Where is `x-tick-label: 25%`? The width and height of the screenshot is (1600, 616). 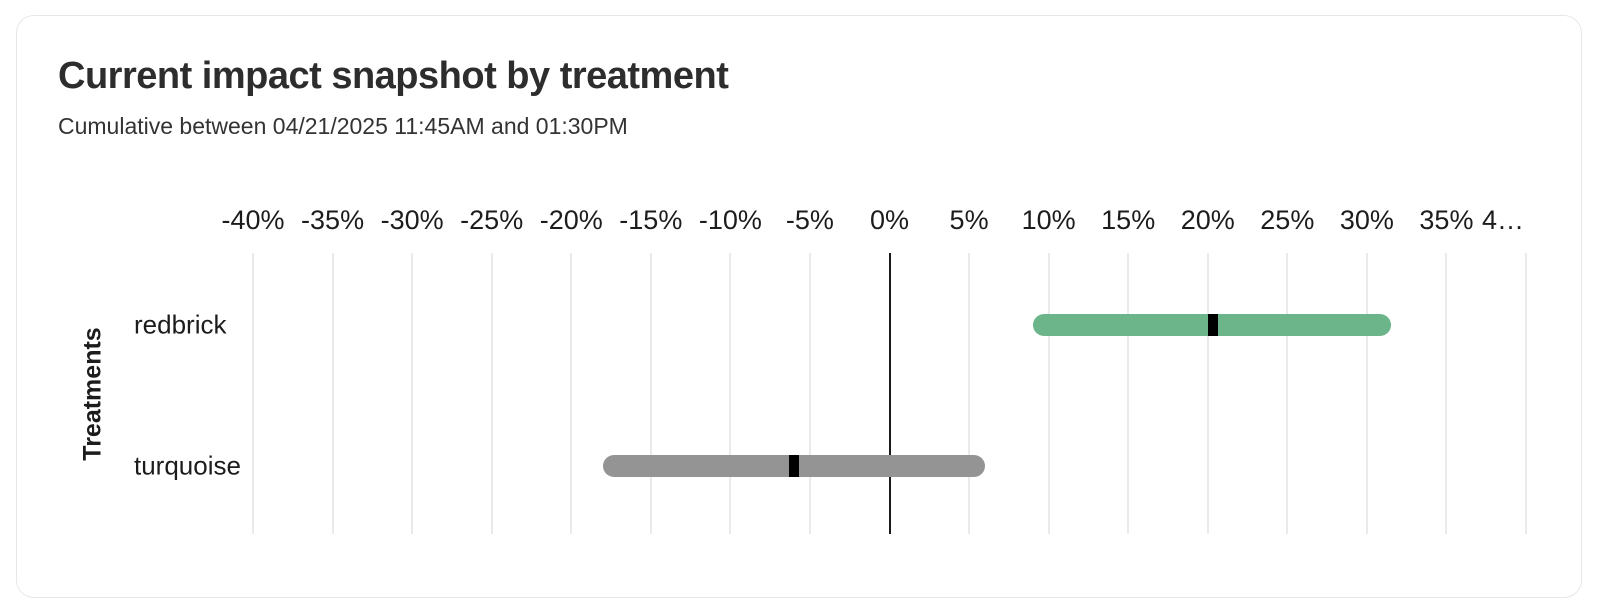 x-tick-label: 25% is located at coordinates (1287, 220).